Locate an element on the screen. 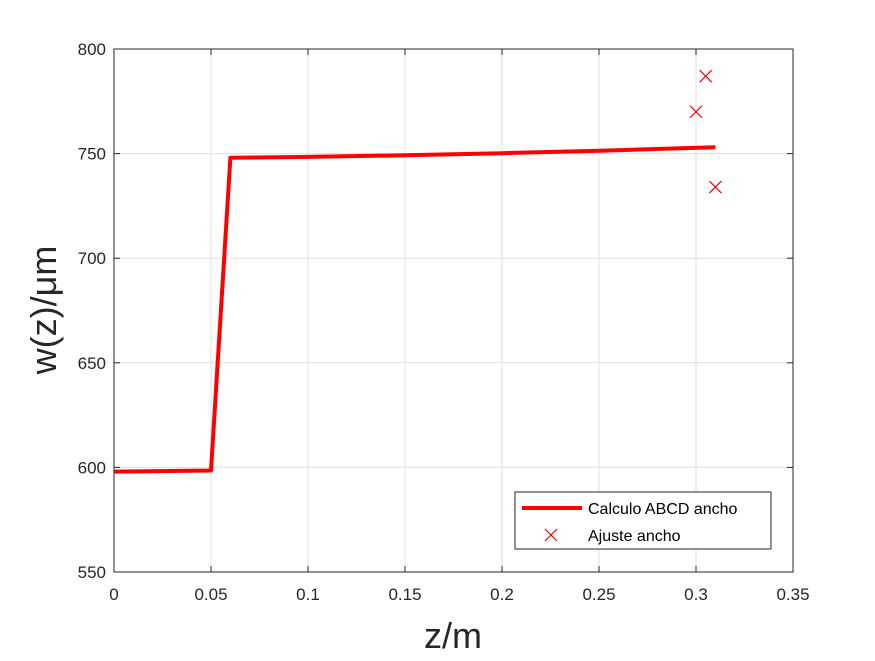  legend-label-series-1: Calculo ABCD ancho is located at coordinates (663, 509).